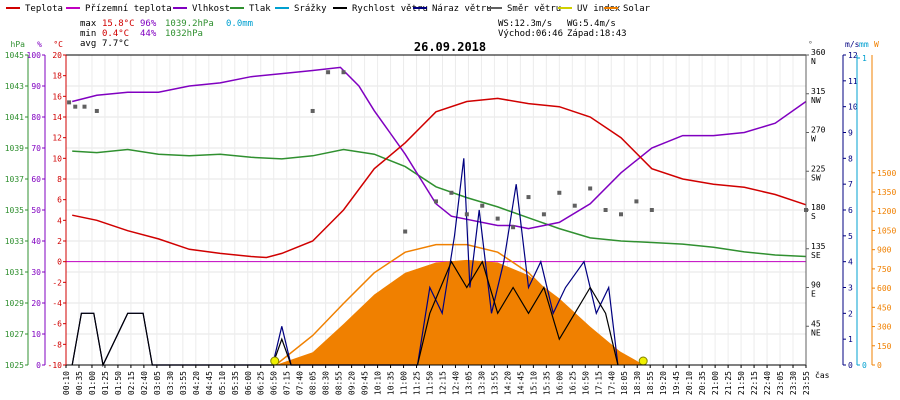  Describe the element at coordinates (34, 55) in the screenshot. I see `humidity-tick-label: 100` at that location.